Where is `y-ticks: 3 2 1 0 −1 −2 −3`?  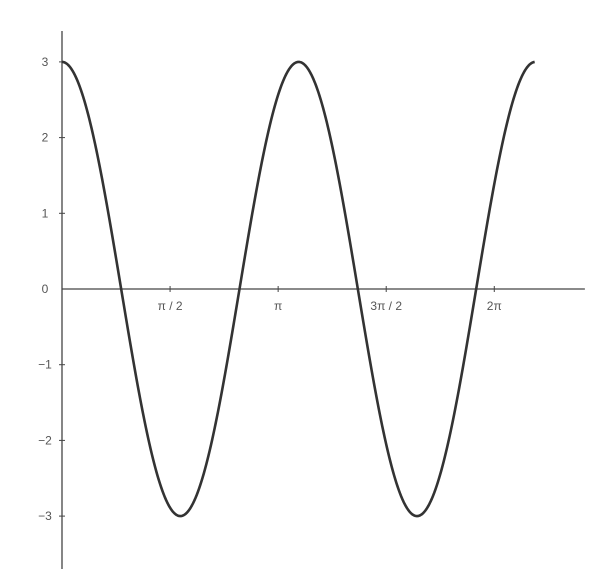 y-ticks: 3 2 1 0 −1 −2 −3 is located at coordinates (51, 289).